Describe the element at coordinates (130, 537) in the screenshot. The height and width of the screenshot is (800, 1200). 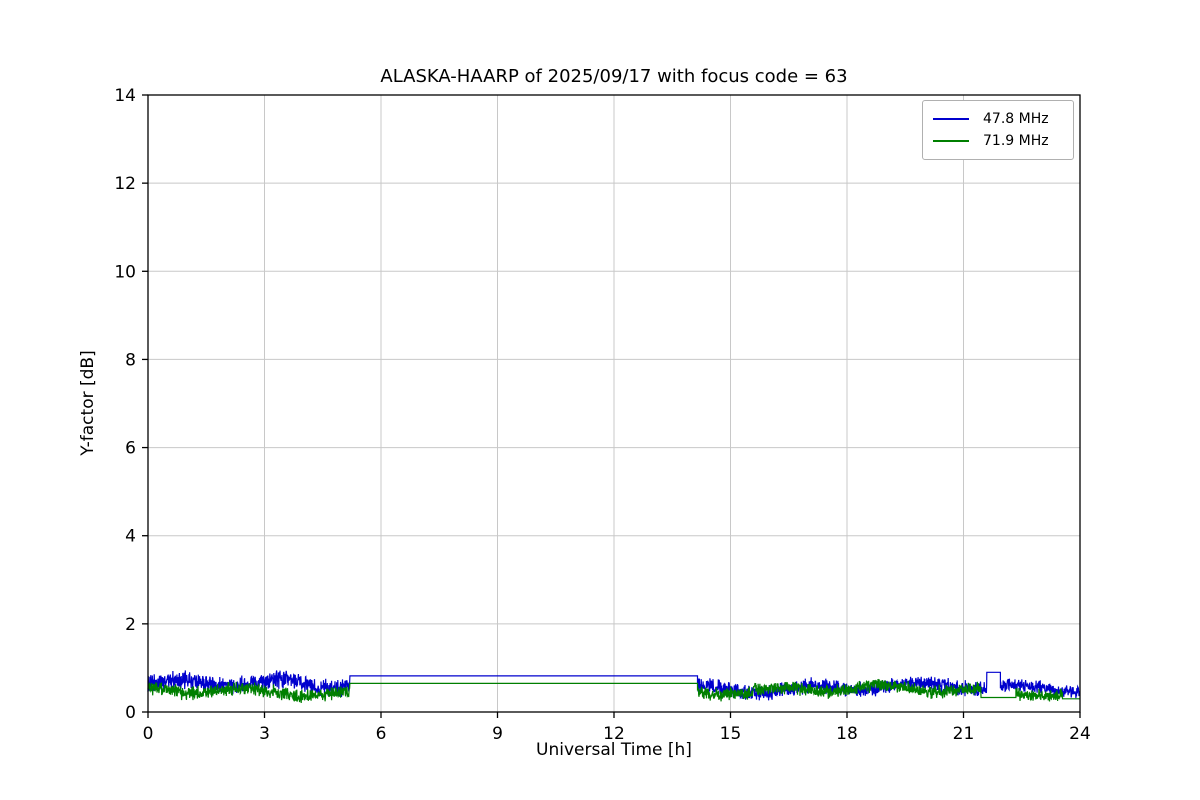
I see `y-tick-label: 4` at that location.